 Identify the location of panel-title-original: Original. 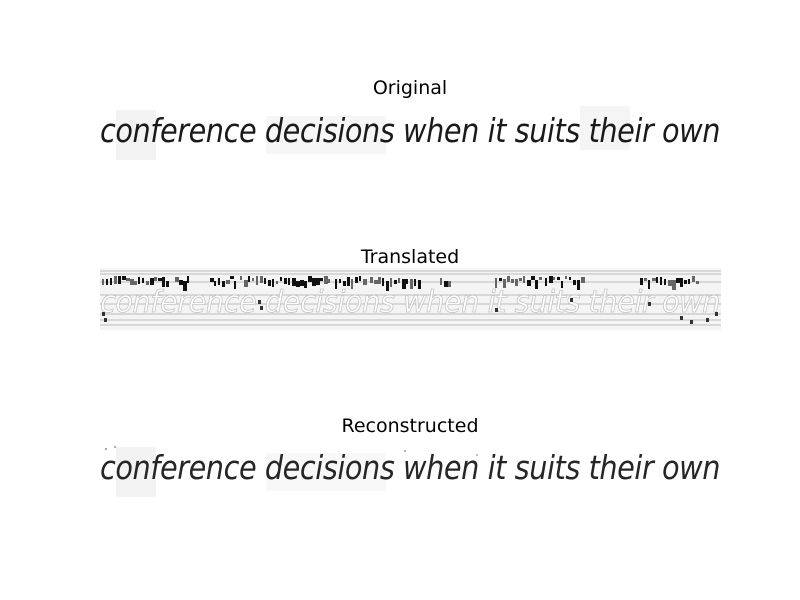
(410, 88).